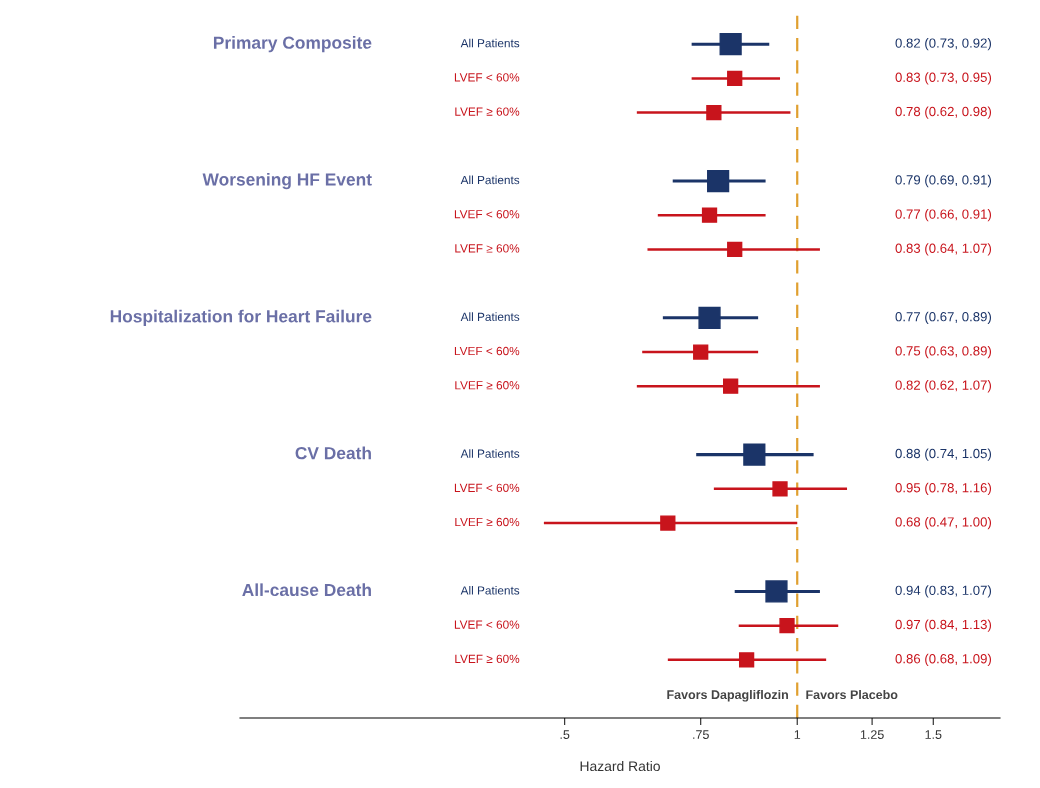  What do you see at coordinates (943, 112) in the screenshot?
I see `annotation: 0.78 (0.62, 0.98)` at bounding box center [943, 112].